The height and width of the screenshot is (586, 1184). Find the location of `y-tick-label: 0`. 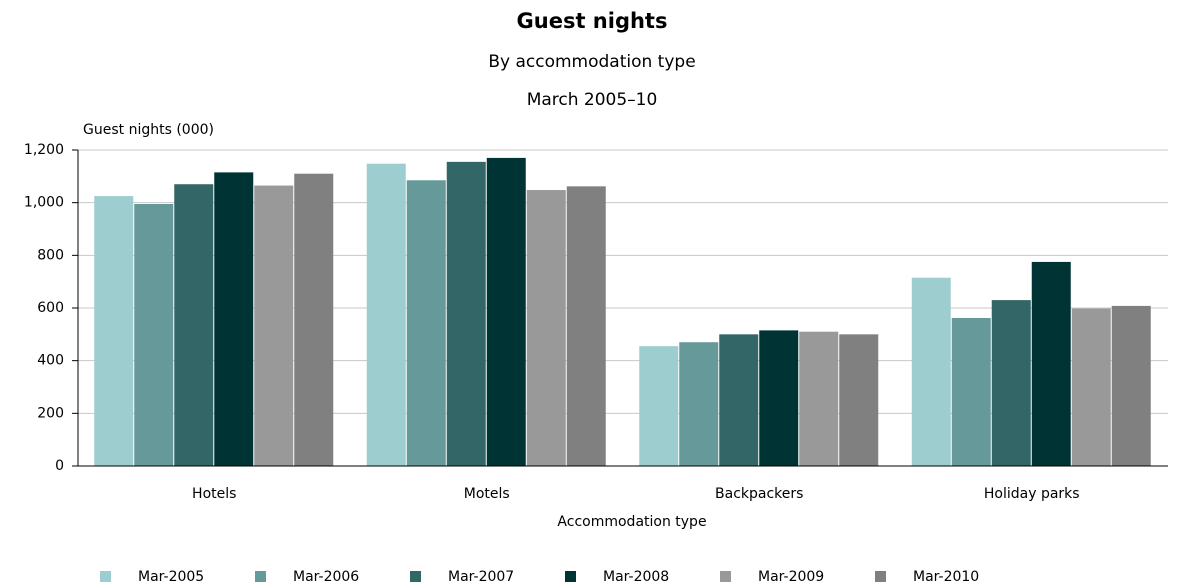

y-tick-label: 0 is located at coordinates (59, 466).